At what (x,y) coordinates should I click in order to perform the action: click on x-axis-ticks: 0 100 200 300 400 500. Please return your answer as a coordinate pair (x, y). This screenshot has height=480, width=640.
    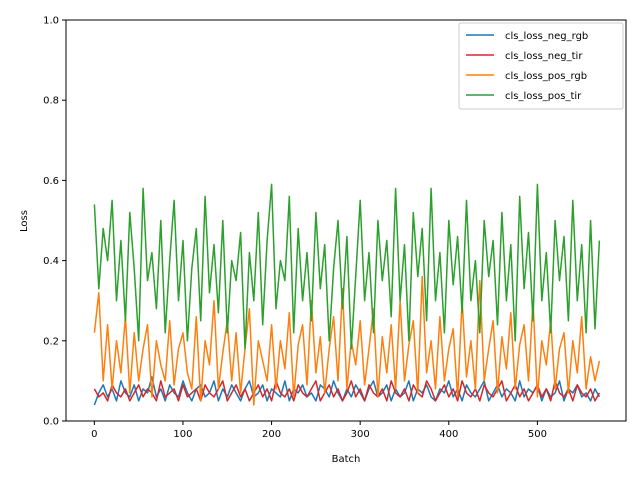
    Looking at the image, I should click on (319, 430).